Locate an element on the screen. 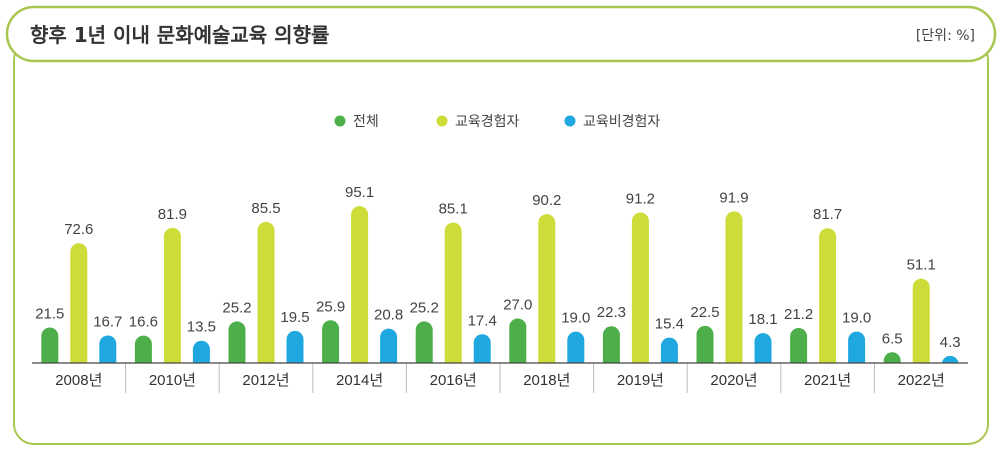  x-tick-label-6: 2018년 is located at coordinates (546, 380).